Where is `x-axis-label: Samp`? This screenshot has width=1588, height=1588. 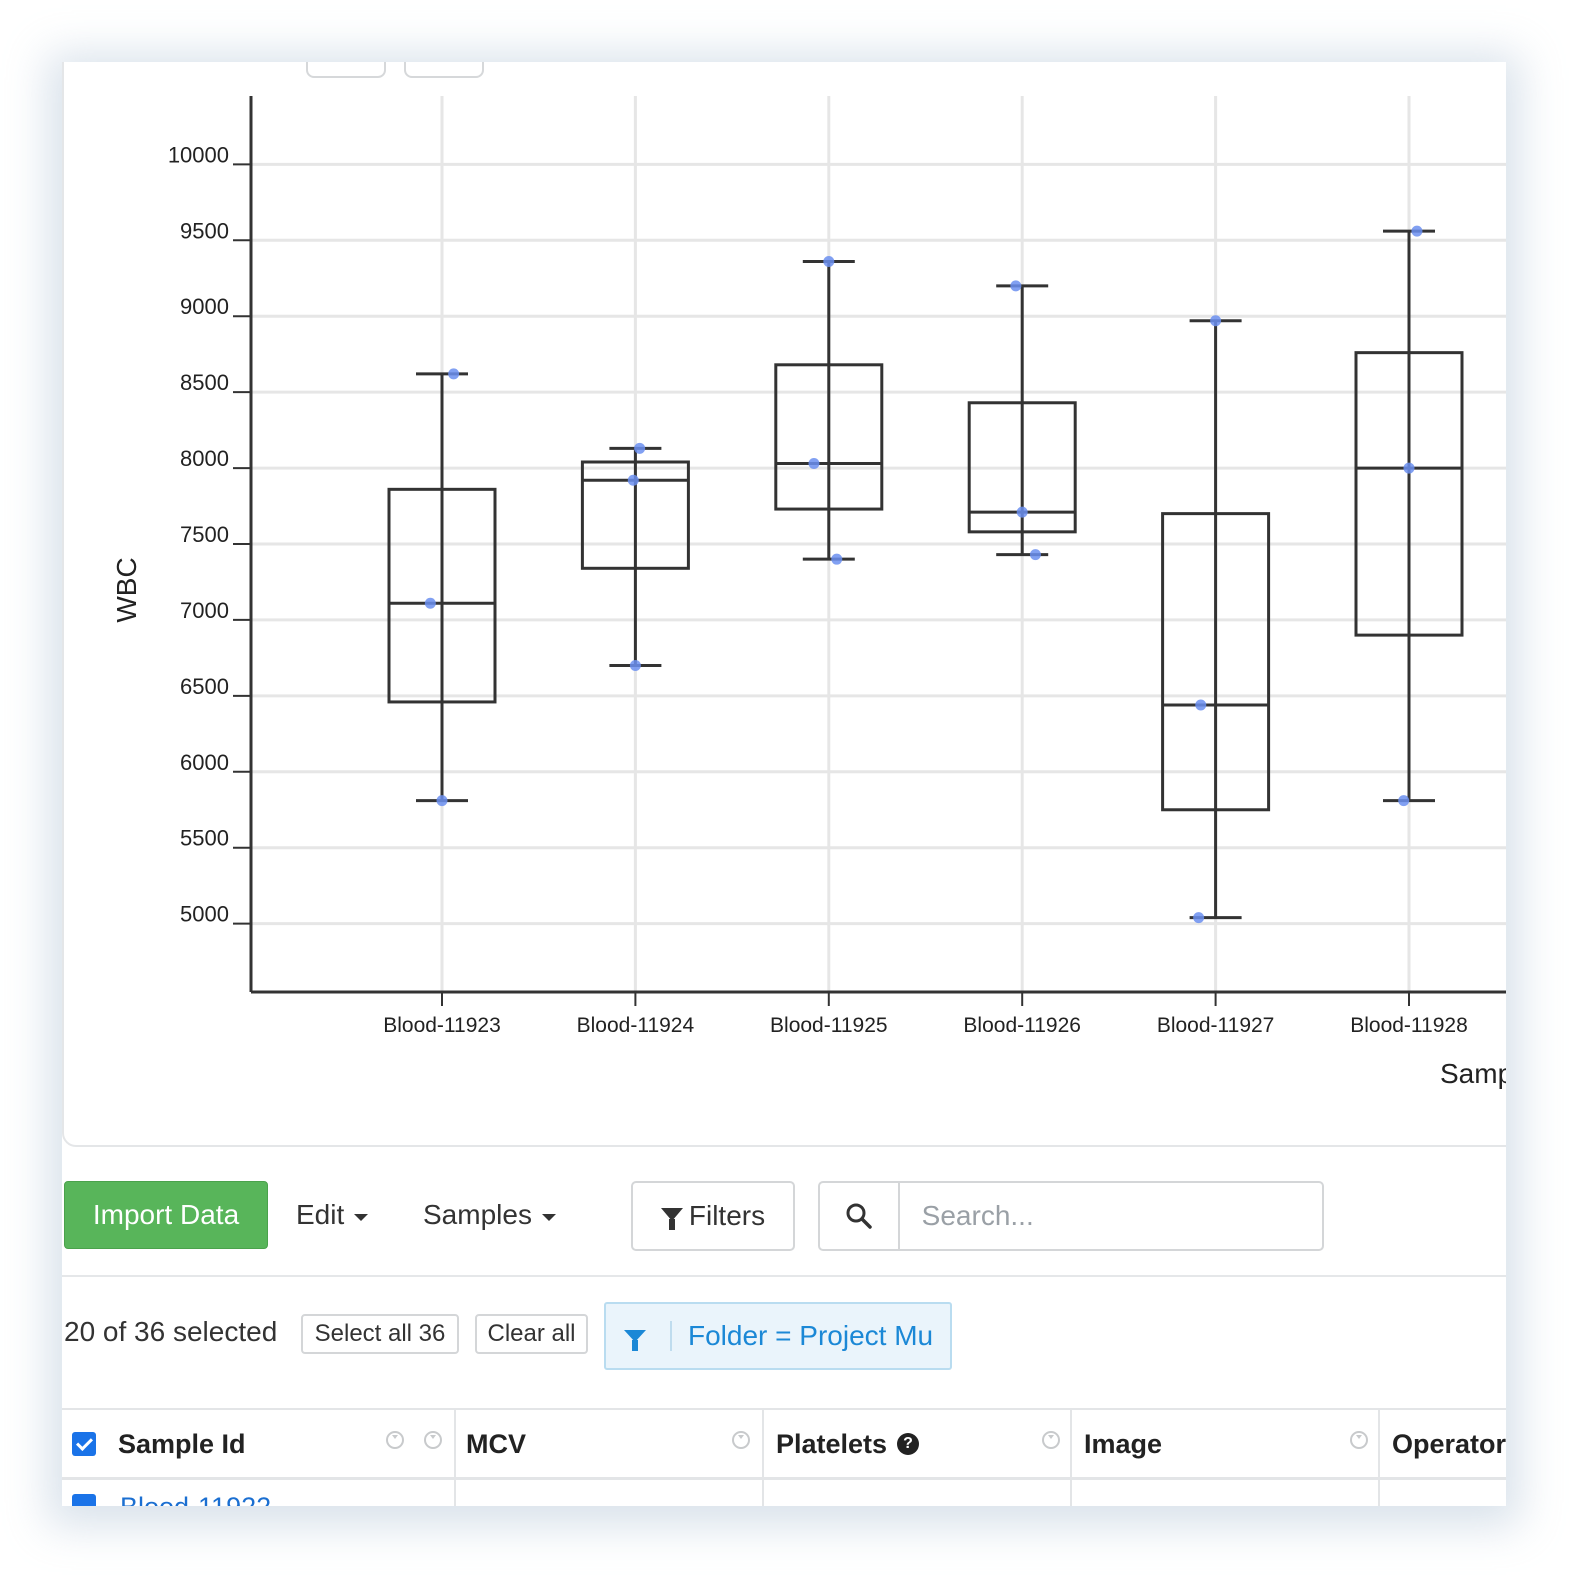 x-axis-label: Samp is located at coordinates (1473, 1073).